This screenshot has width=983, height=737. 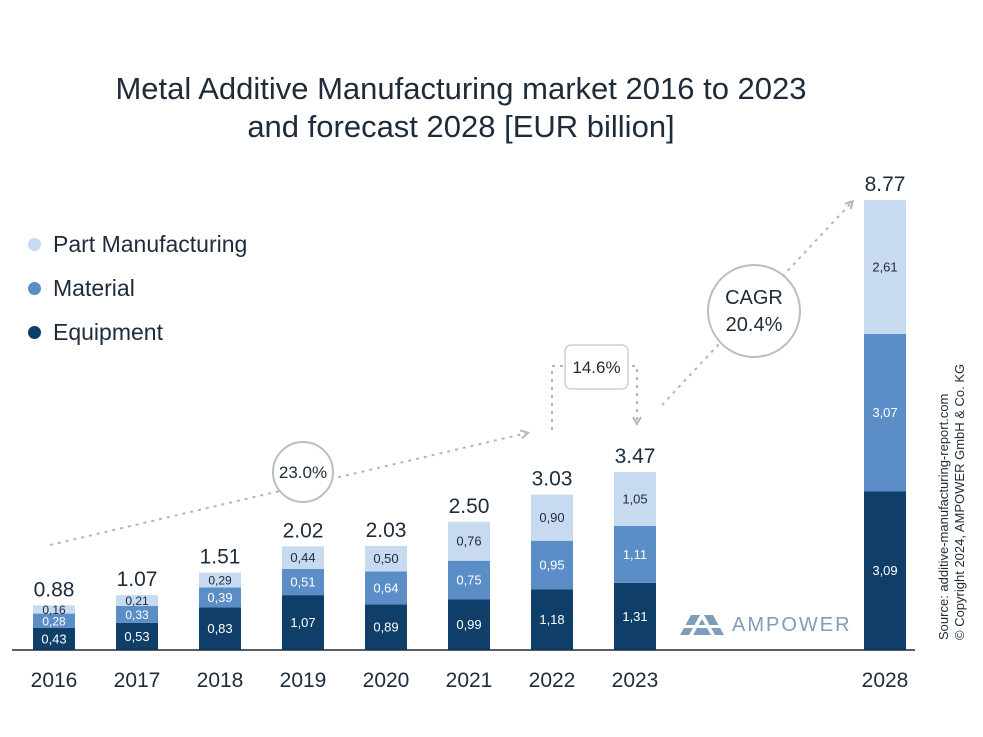 I want to click on bar-material-2023, so click(x=635, y=554).